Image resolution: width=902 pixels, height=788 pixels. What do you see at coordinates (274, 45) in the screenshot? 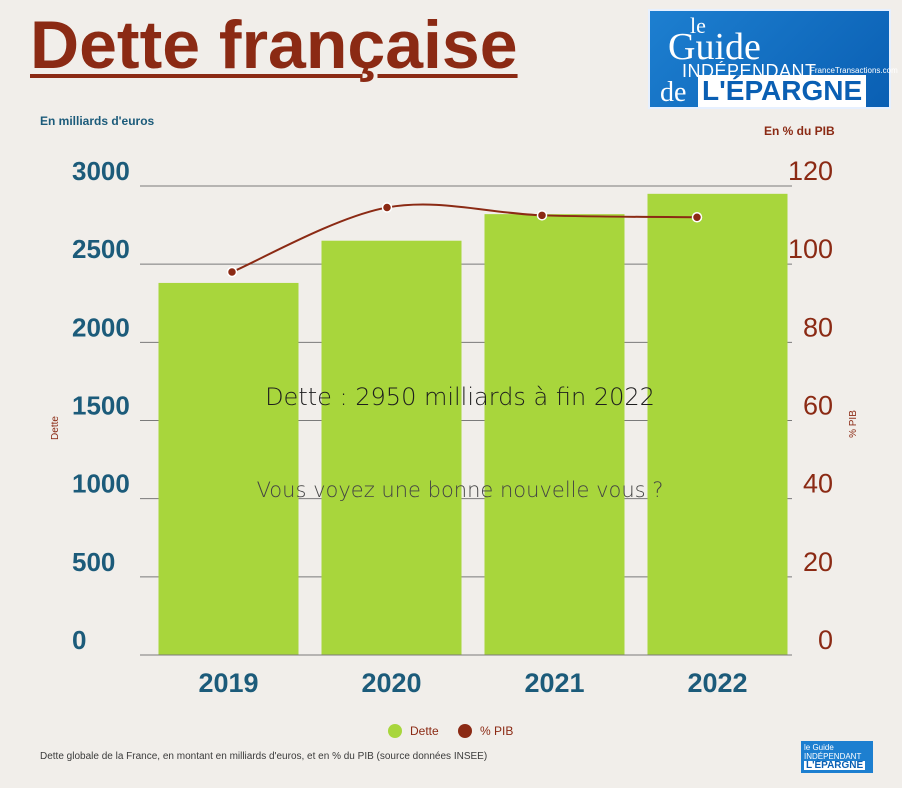
I see `page-title: Dette française` at bounding box center [274, 45].